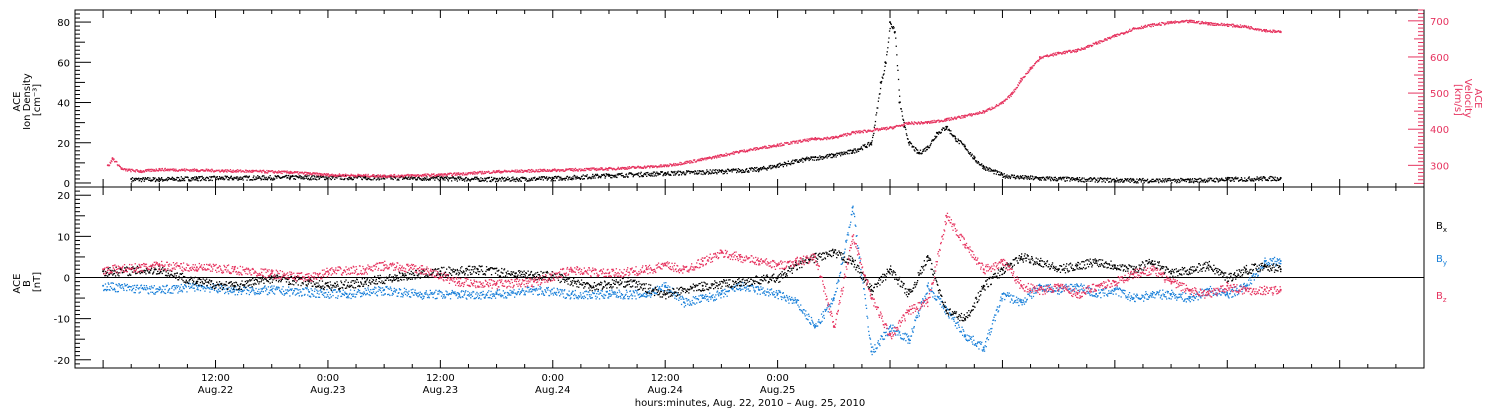 This screenshot has width=1500, height=410. Describe the element at coordinates (67, 184) in the screenshot. I see `top-left-tick-label: 0` at that location.